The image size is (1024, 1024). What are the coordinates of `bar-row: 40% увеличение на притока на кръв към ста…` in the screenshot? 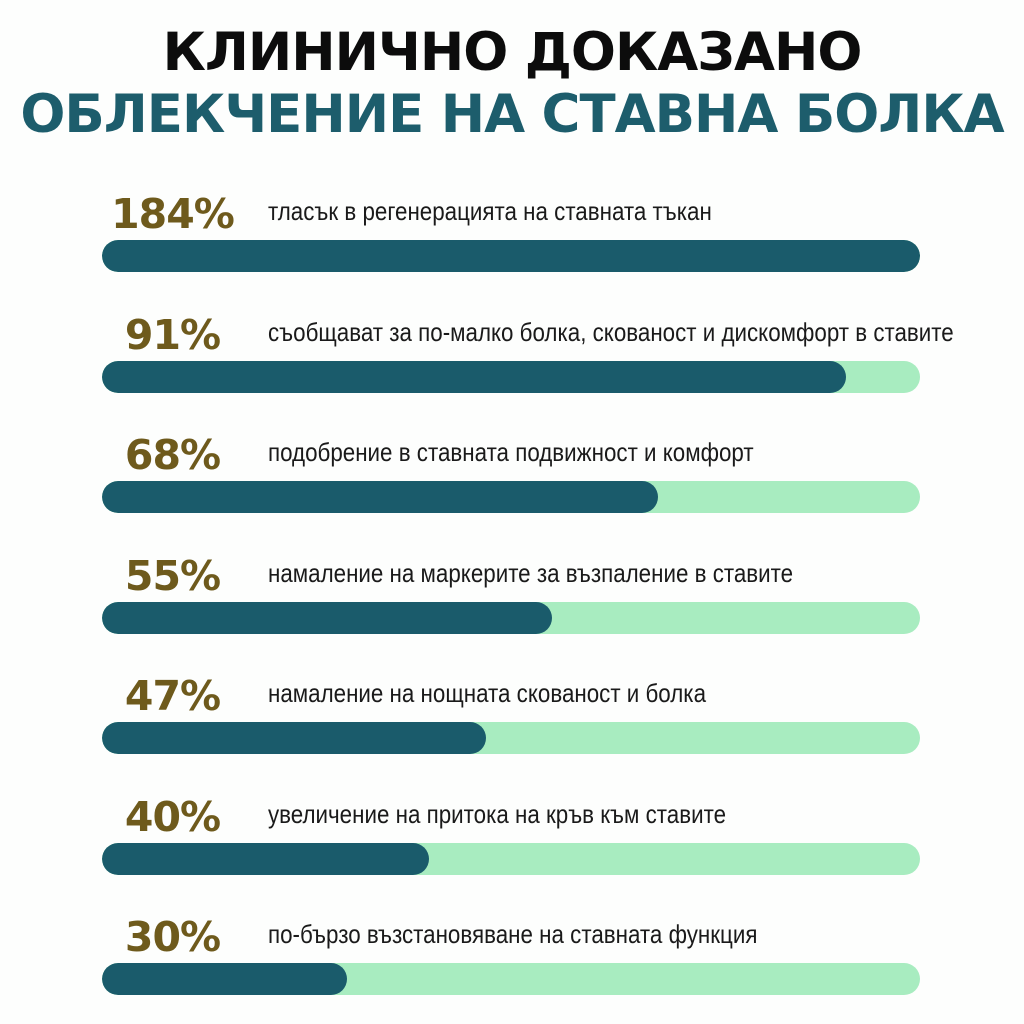 It's located at (512, 843).